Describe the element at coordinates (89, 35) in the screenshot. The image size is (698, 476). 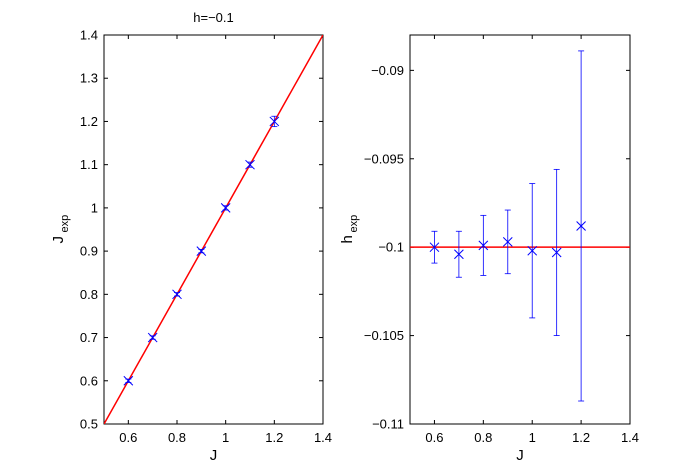
I see `y-tick-label: 1.4` at that location.